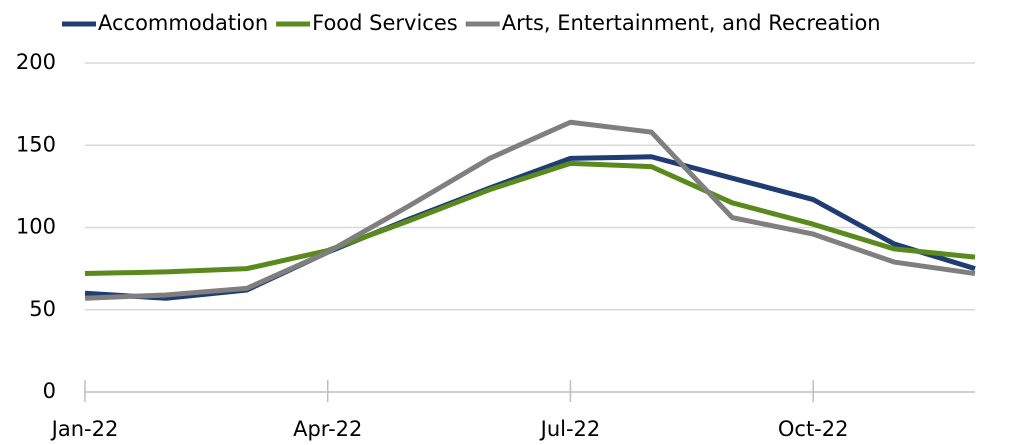 This screenshot has height=445, width=1021. What do you see at coordinates (49, 391) in the screenshot?
I see `y-tick-label: 0` at bounding box center [49, 391].